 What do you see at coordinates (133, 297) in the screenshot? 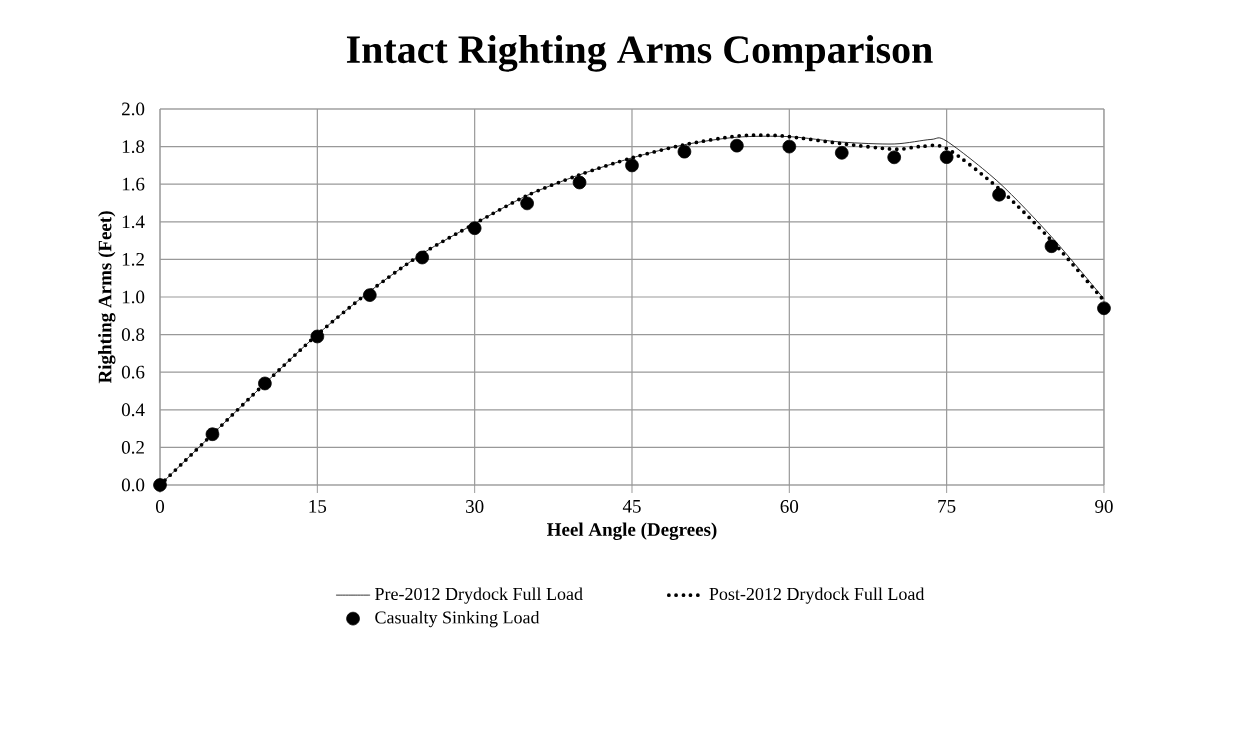
I see `y-tick-label: 1.0` at bounding box center [133, 297].